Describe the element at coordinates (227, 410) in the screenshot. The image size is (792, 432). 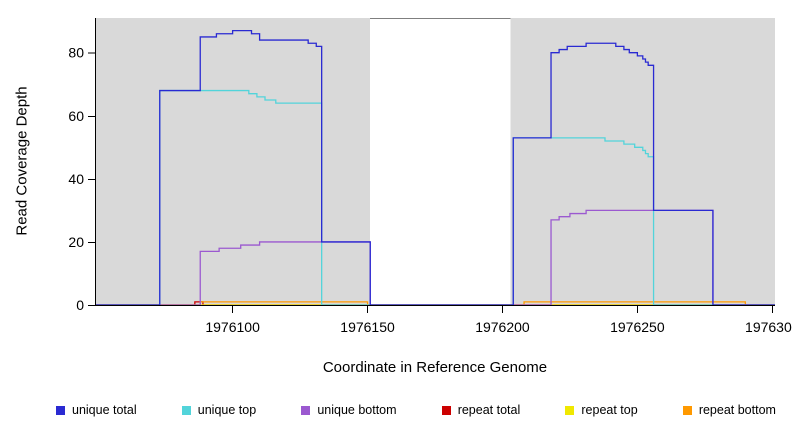
I see `legend-label-unique-top: unique top` at that location.